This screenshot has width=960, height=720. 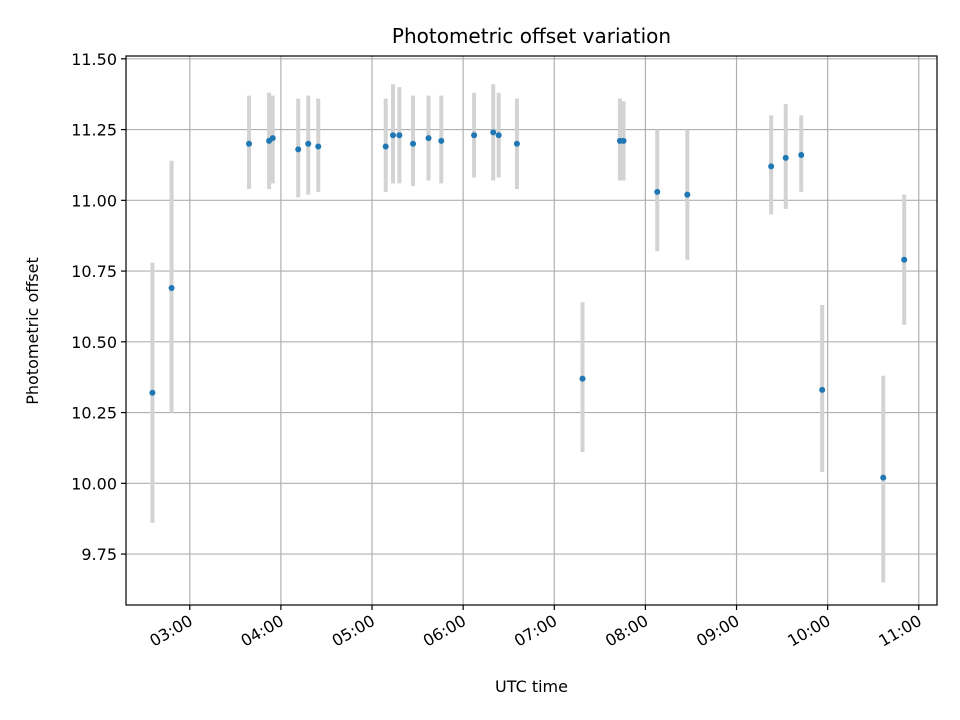 What do you see at coordinates (94, 413) in the screenshot?
I see `y-tick-label-2: 10.25` at bounding box center [94, 413].